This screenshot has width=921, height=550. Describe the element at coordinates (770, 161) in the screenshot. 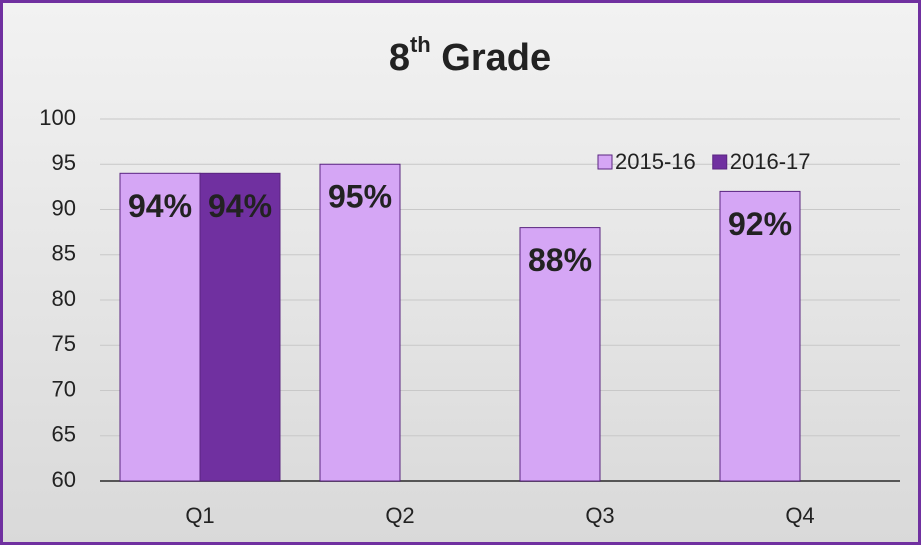

I see `legend-label: 2016-17` at that location.